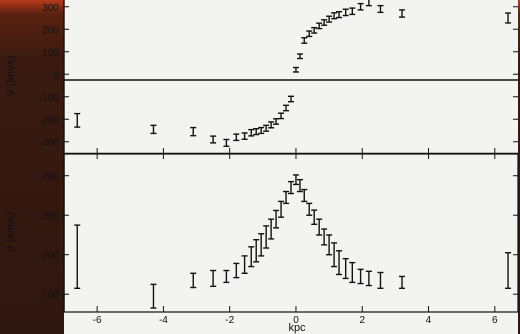 The image size is (520, 334). I want to click on x-tick-label: -6, so click(97, 320).